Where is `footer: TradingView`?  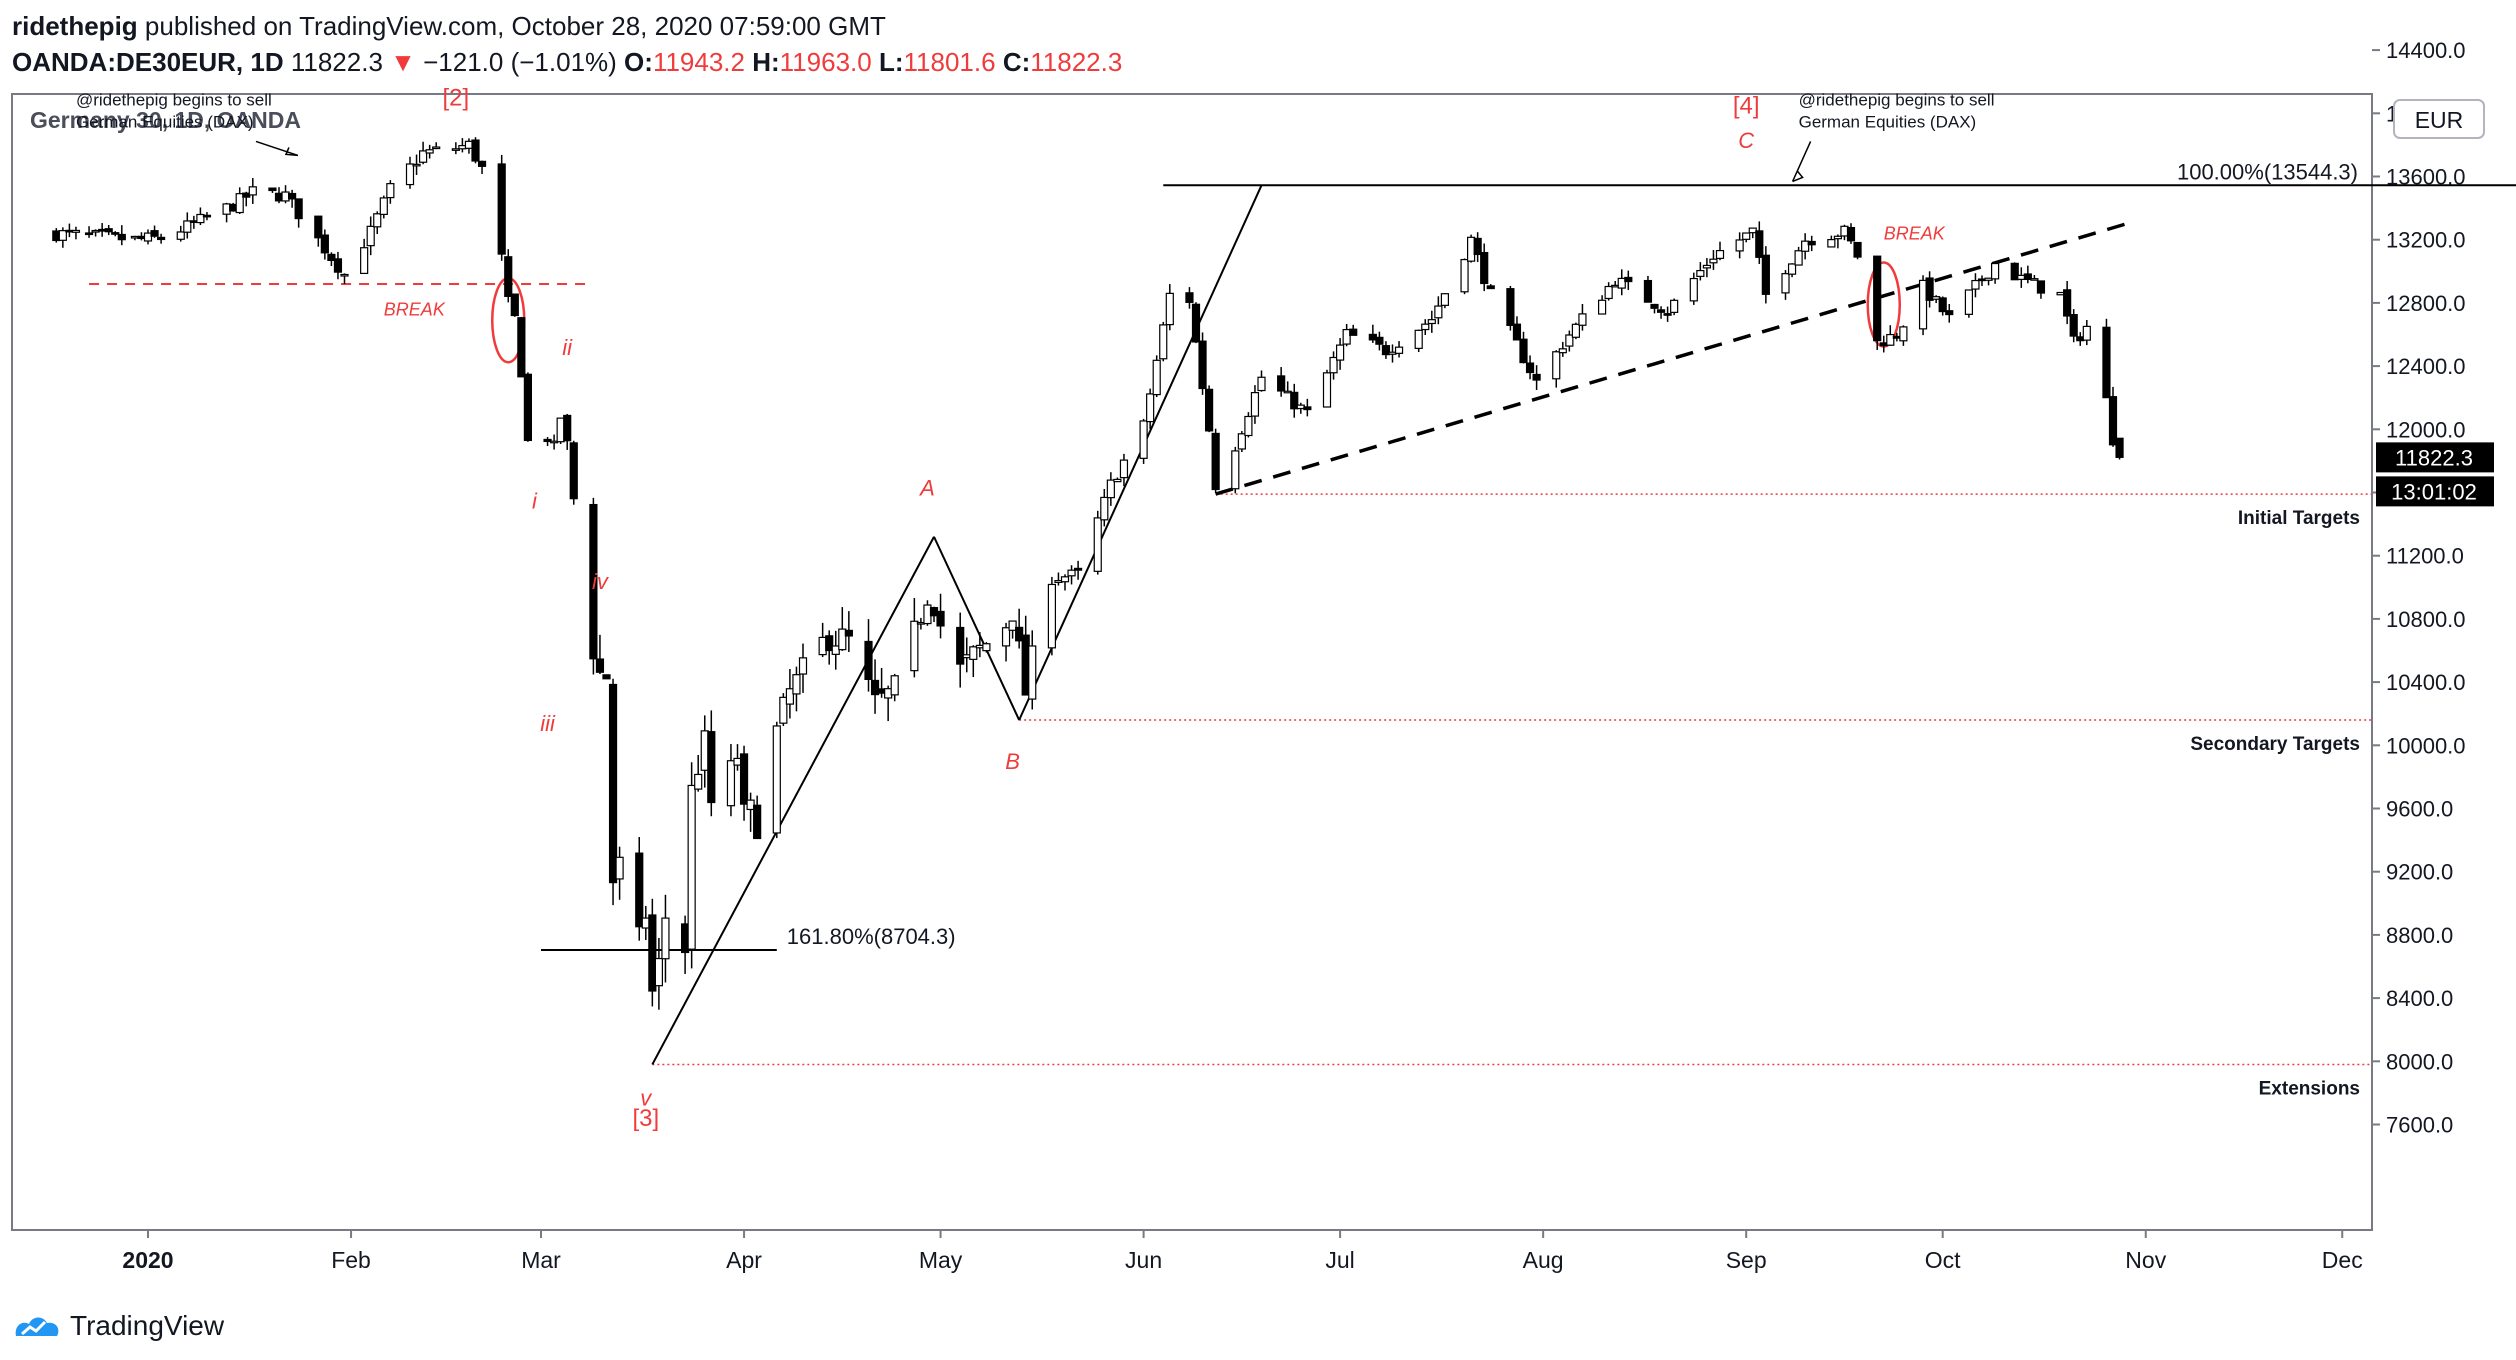
footer: TradingView is located at coordinates (118, 1326).